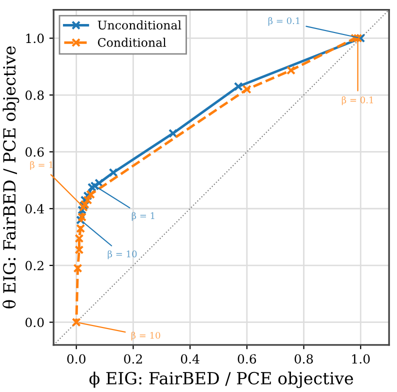 Image resolution: width=397 pixels, height=392 pixels. Describe the element at coordinates (132, 42) in the screenshot. I see `legend-label: Conditional` at that location.